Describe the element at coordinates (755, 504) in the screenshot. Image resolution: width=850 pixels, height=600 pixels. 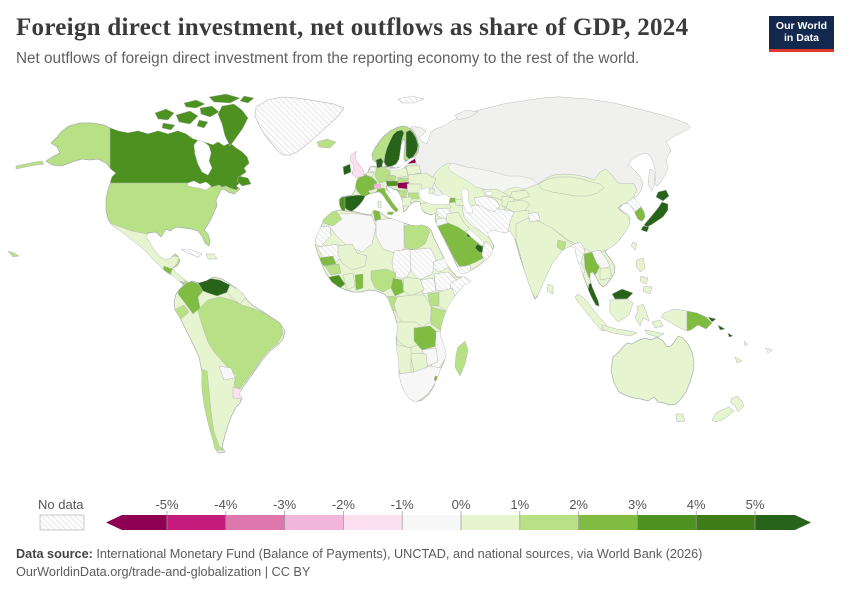
I see `svg-text: 5%` at that location.